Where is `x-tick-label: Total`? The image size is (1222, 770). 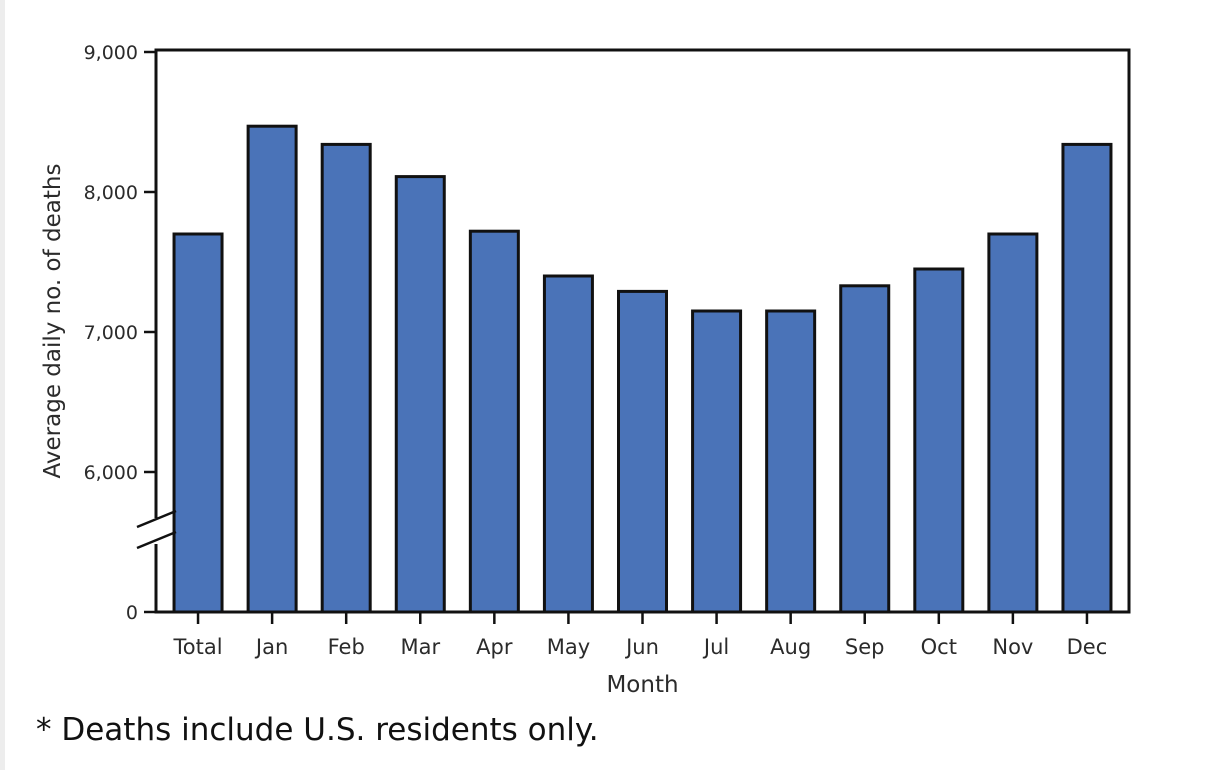 x-tick-label: Total is located at coordinates (198, 647).